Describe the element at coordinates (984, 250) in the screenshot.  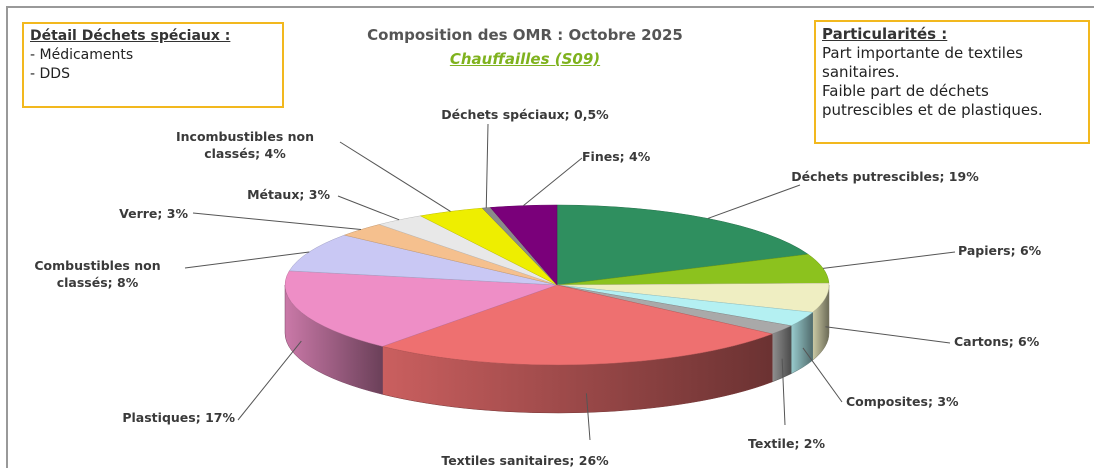
I see `slice-name: Papiers` at that location.